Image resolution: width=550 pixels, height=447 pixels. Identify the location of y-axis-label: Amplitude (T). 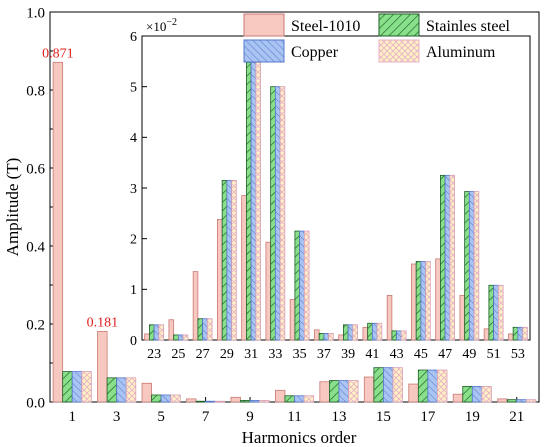
(12, 207).